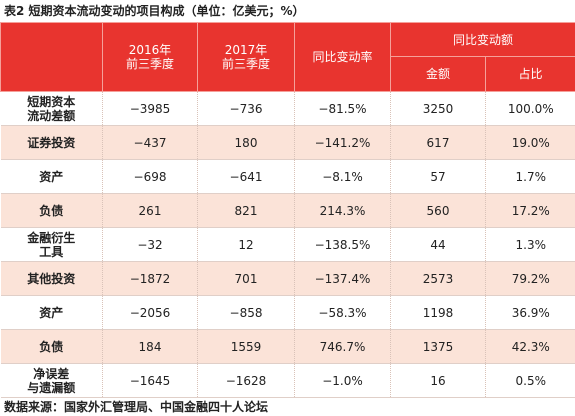 This screenshot has height=416, width=575. Describe the element at coordinates (342, 142) in the screenshot. I see `table-cell: −141.2%` at that location.